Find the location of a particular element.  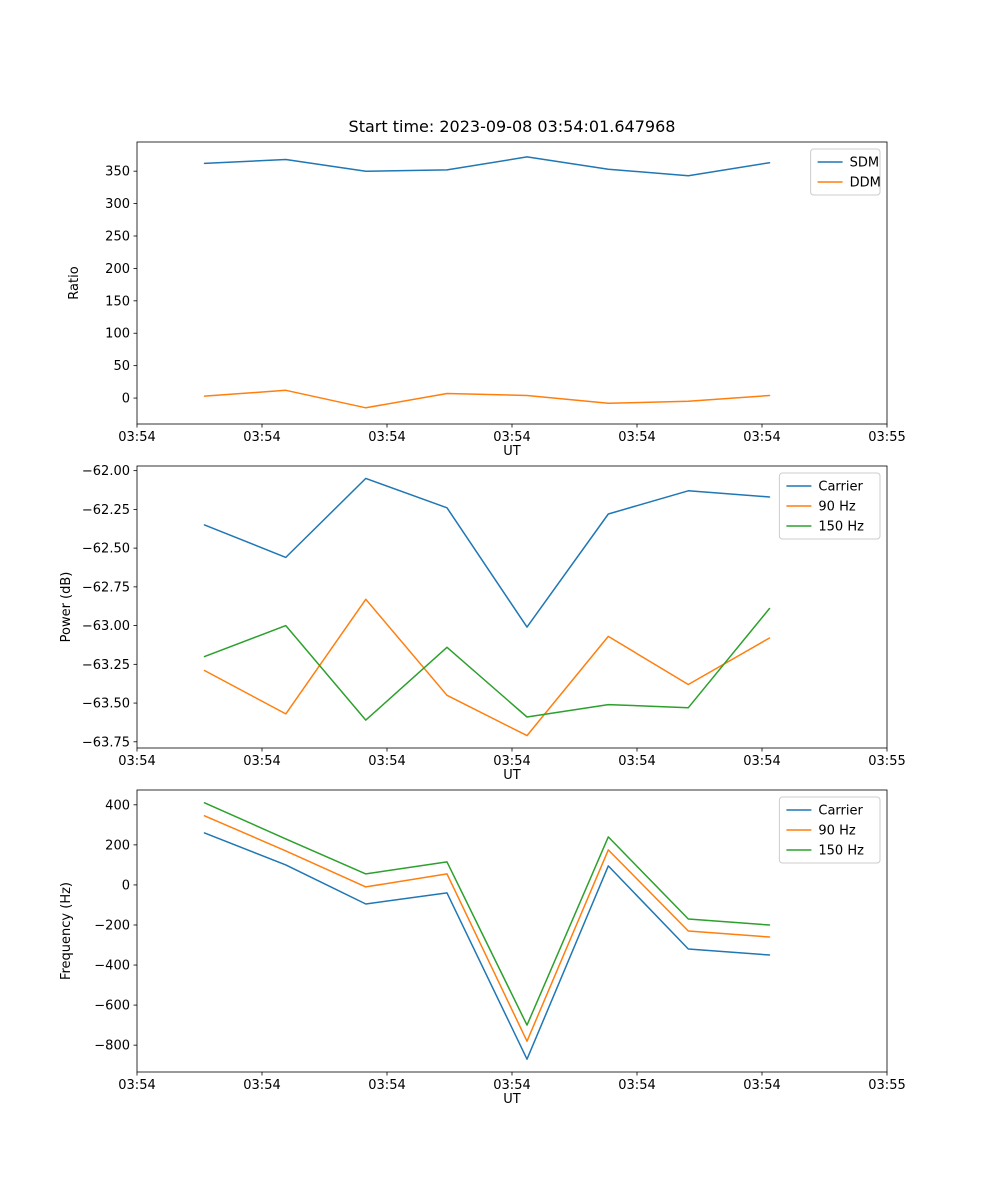

legend: SDM DDM is located at coordinates (845, 172).